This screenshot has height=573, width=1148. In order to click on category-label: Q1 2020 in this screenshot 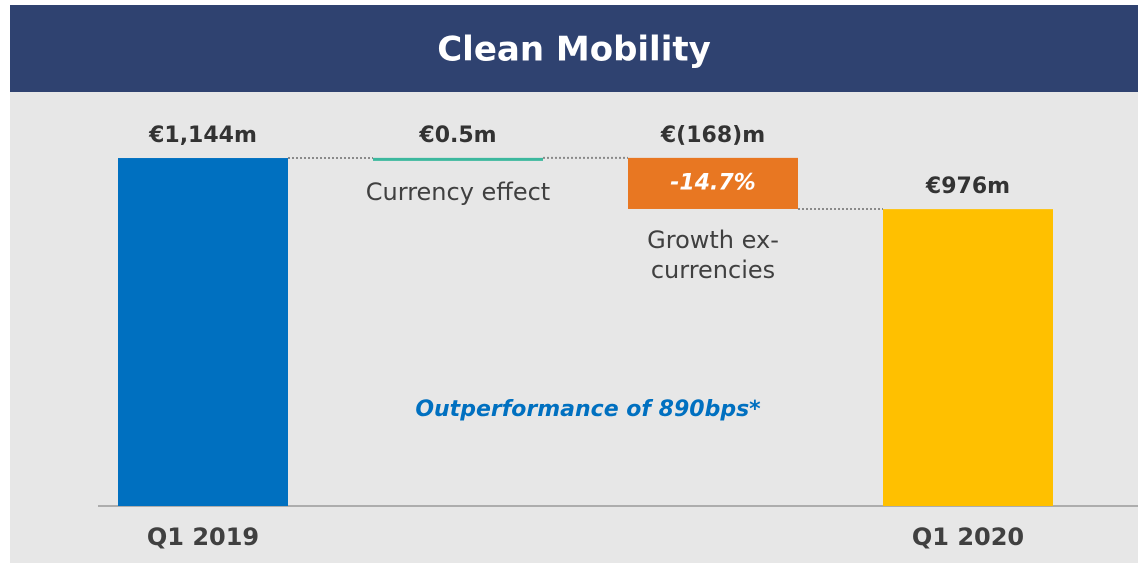, I will do `click(968, 537)`.